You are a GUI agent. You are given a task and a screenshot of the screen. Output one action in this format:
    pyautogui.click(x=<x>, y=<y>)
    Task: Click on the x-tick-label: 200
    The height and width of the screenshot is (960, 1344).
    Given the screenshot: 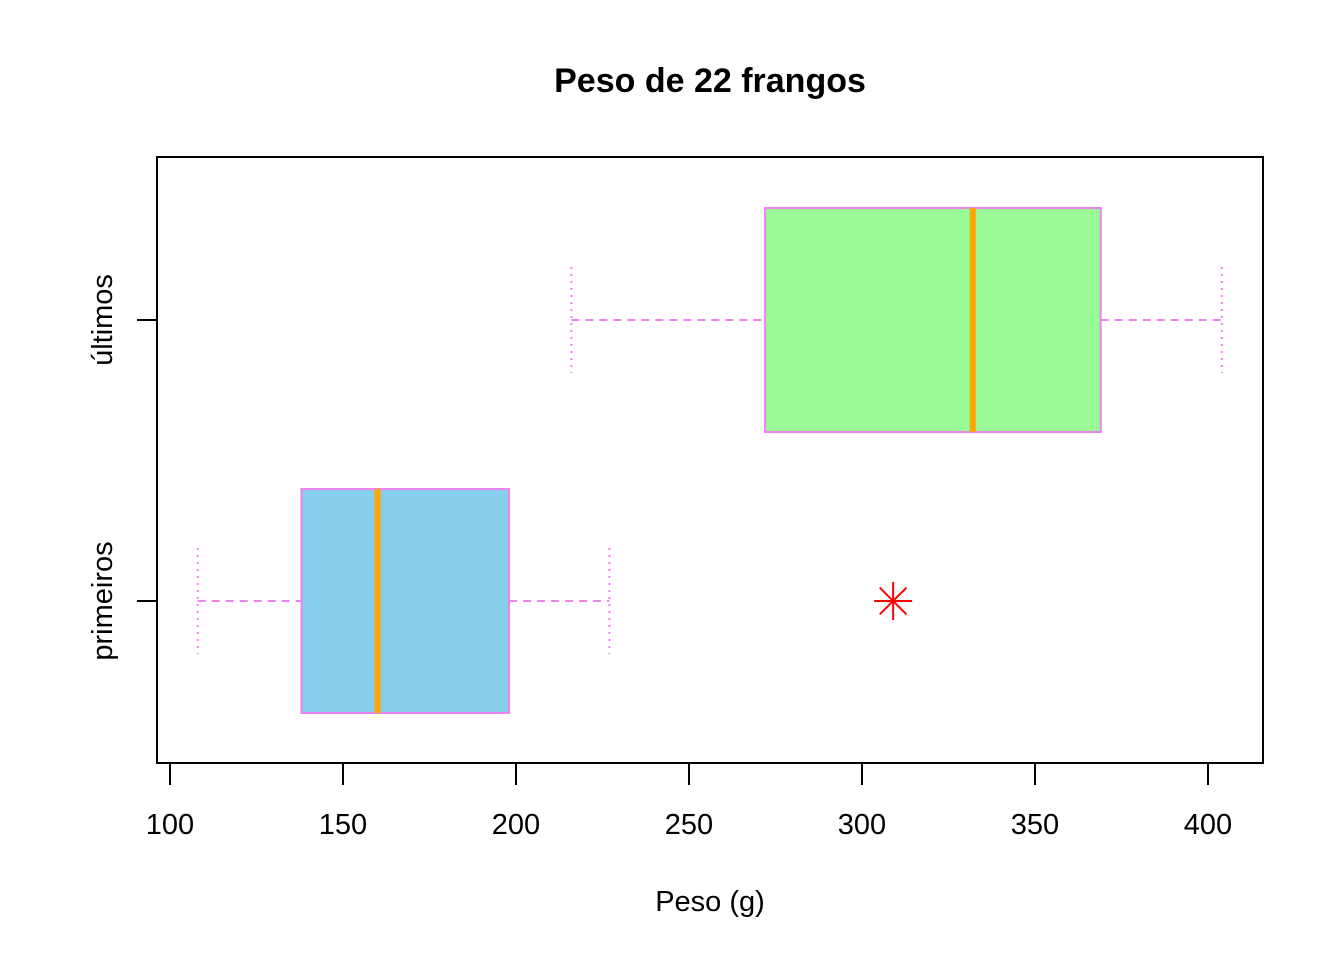 What is the action you would take?
    pyautogui.click(x=516, y=825)
    